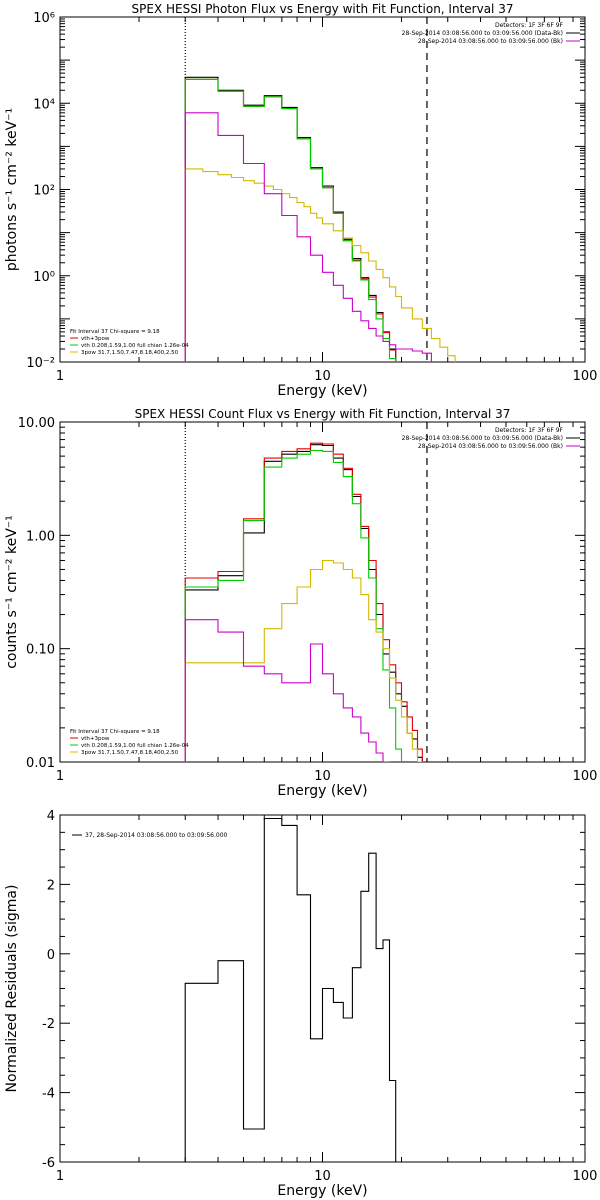 This screenshot has width=600, height=1200. Describe the element at coordinates (44, 191) in the screenshot. I see `y-tick-label: 10²` at that location.